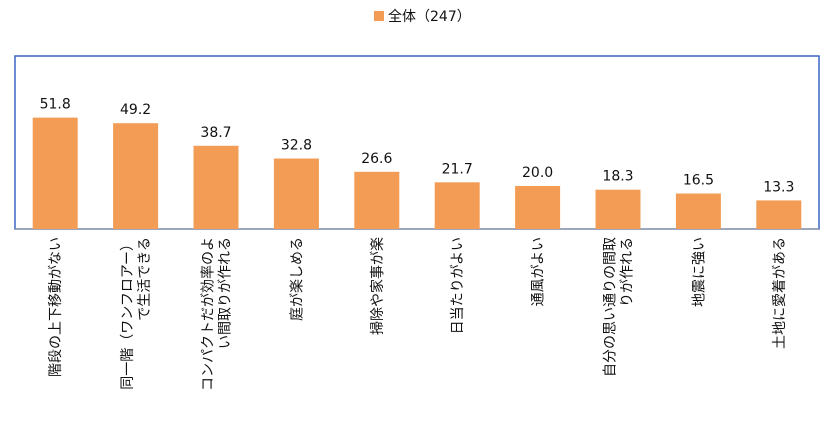 Image resolution: width=839 pixels, height=433 pixels. What do you see at coordinates (56, 307) in the screenshot?
I see `category-label-1-line-1: 階段の上下移動がない` at bounding box center [56, 307].